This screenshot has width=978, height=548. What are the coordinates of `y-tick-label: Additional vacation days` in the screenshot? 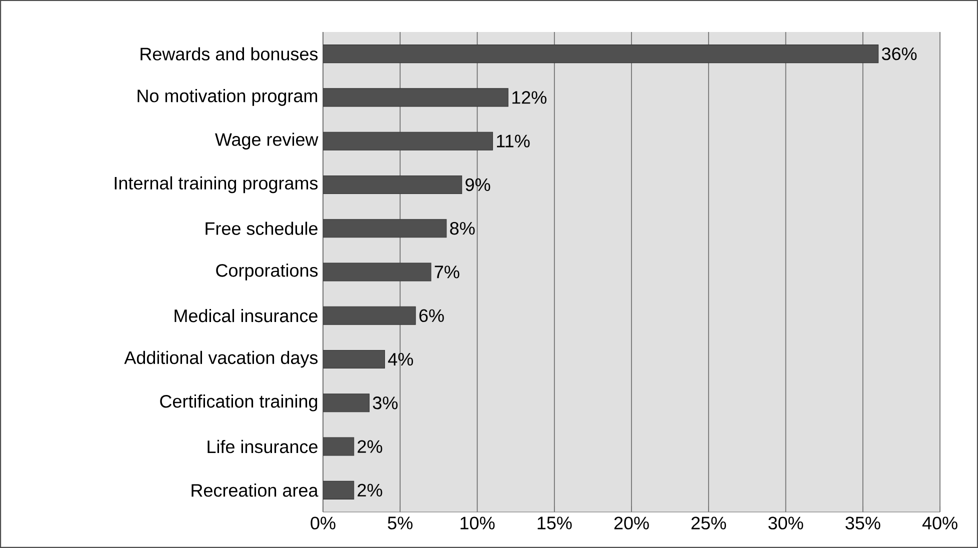 It's located at (221, 359).